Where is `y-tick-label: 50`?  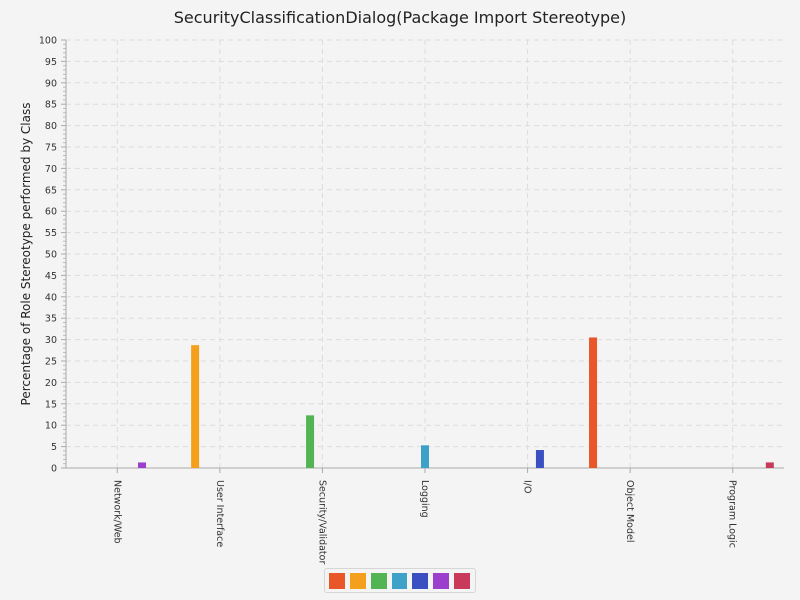
y-tick-label: 50 is located at coordinates (51, 255).